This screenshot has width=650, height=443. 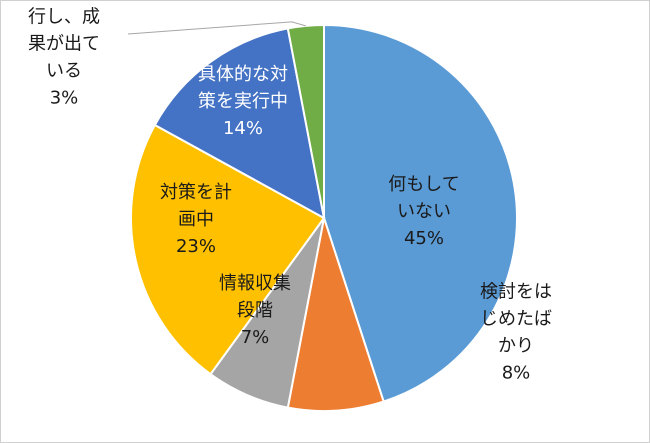 I want to click on slice-percent-label: 45%, so click(x=424, y=238).